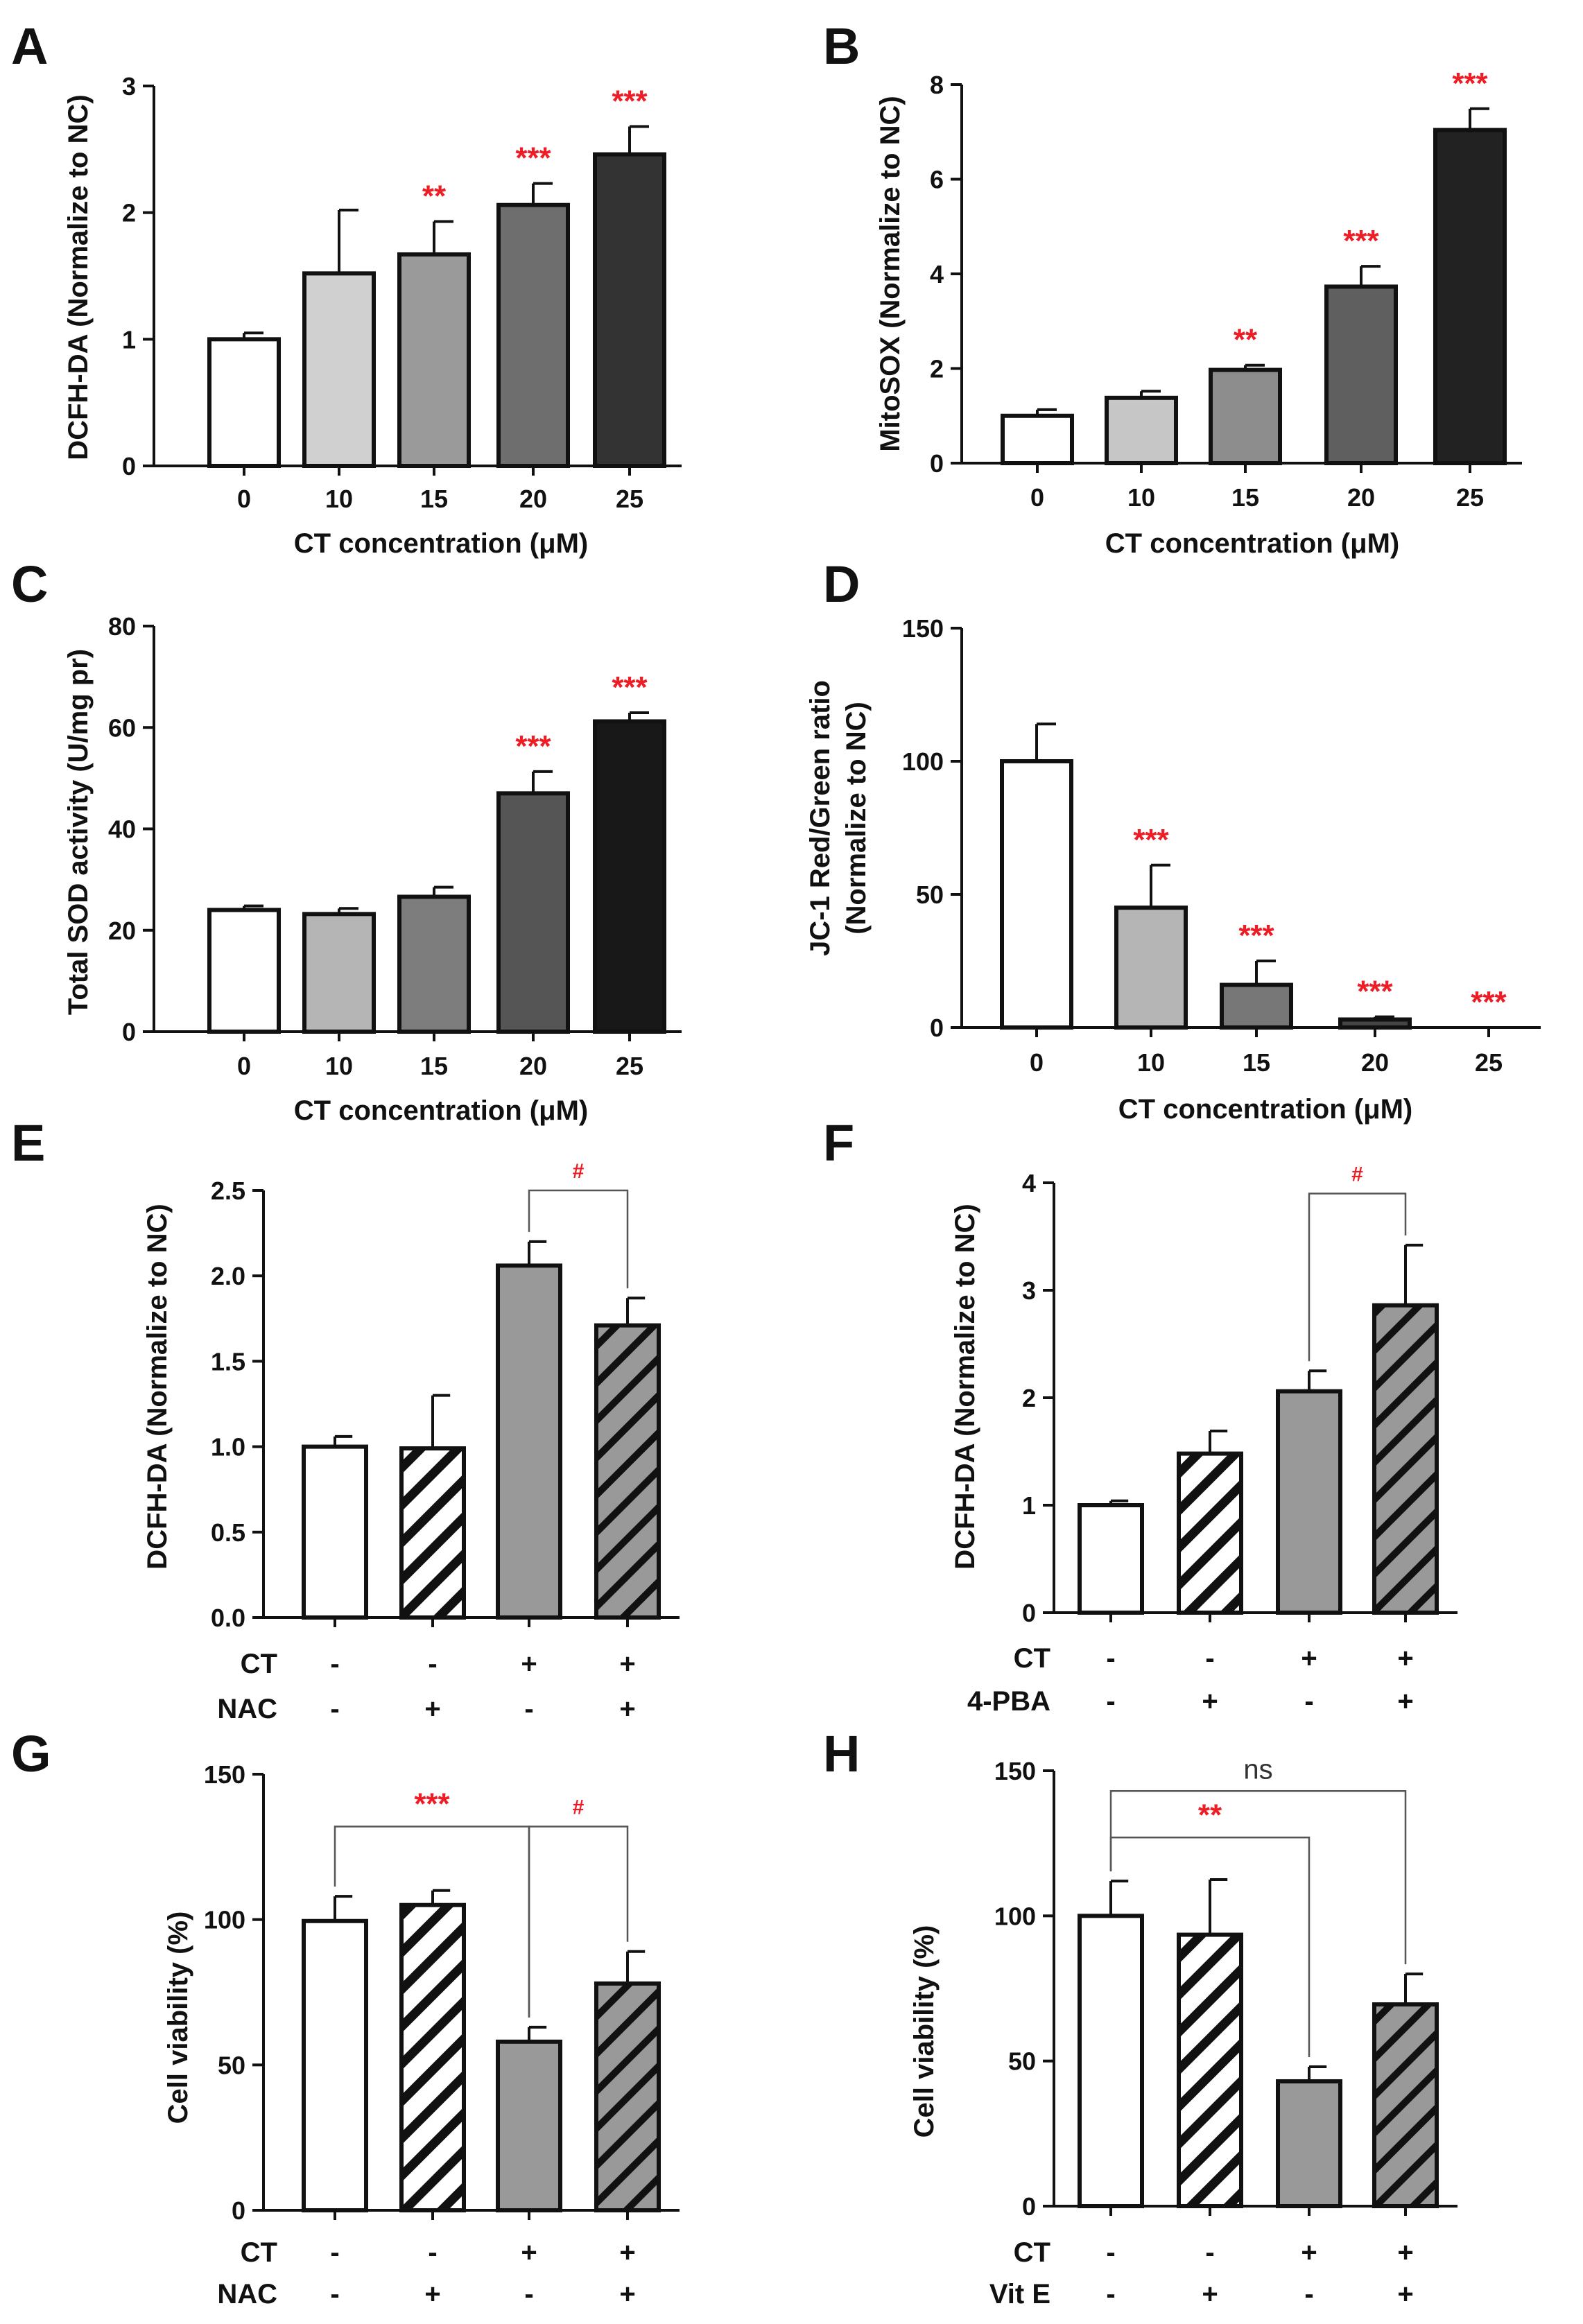  What do you see at coordinates (1141, 430) in the screenshot?
I see `panel-b-bar` at bounding box center [1141, 430].